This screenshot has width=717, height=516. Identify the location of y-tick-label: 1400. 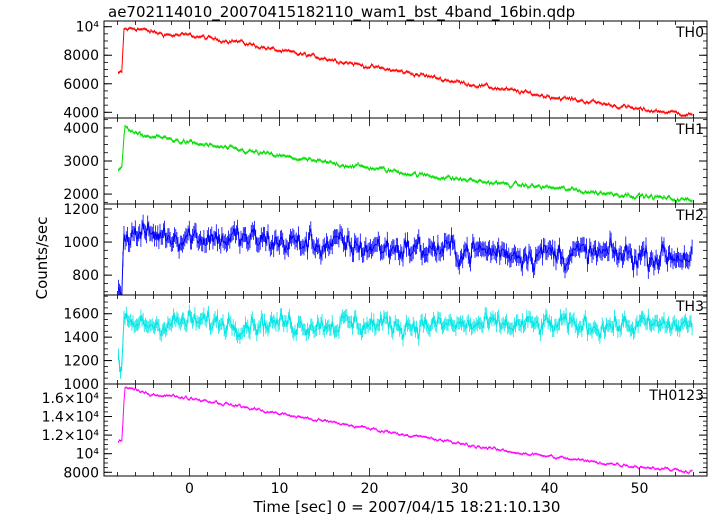
(81, 338).